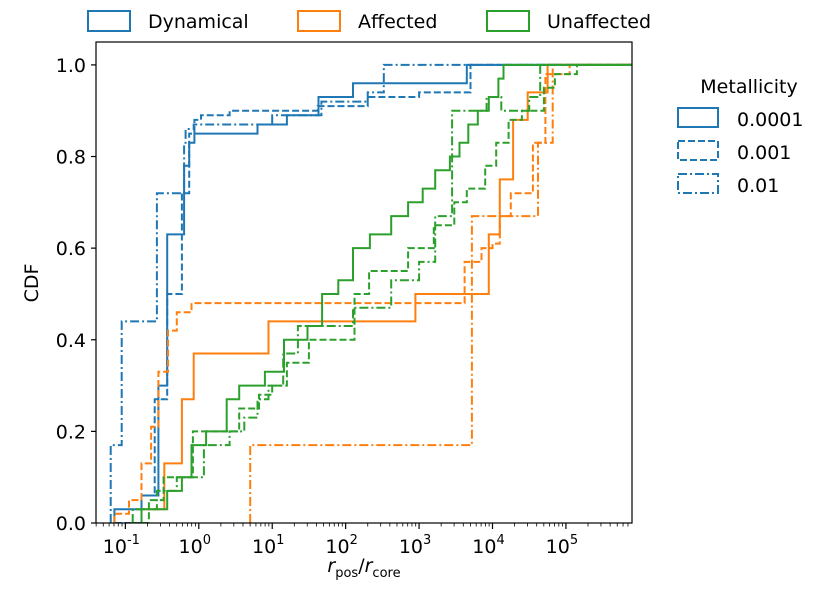 The width and height of the screenshot is (830, 604). Describe the element at coordinates (319, 21) in the screenshot. I see `legend-swatch-affected` at that location.